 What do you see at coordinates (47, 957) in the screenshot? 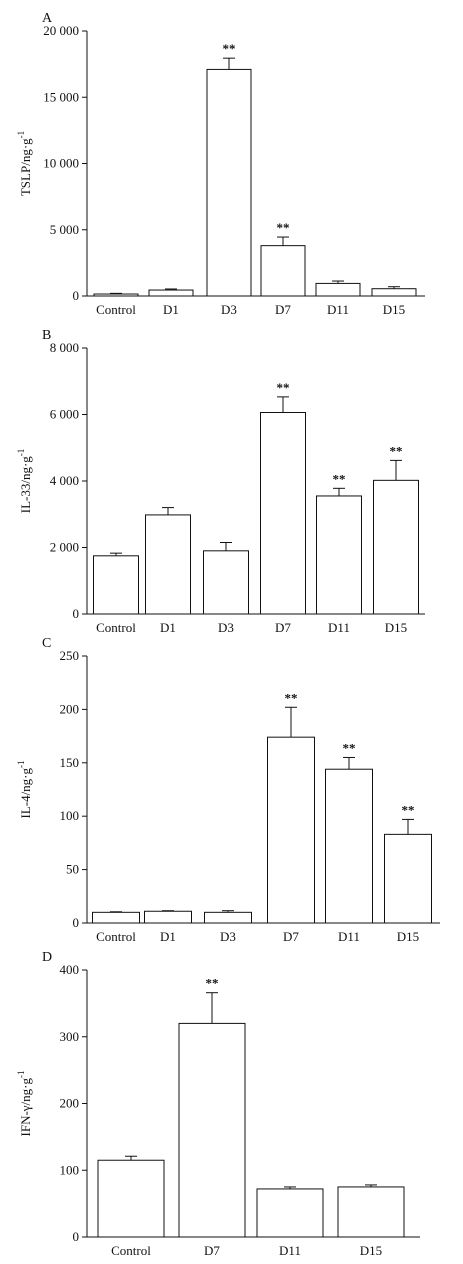
I see `panel-letter: D` at bounding box center [47, 957].